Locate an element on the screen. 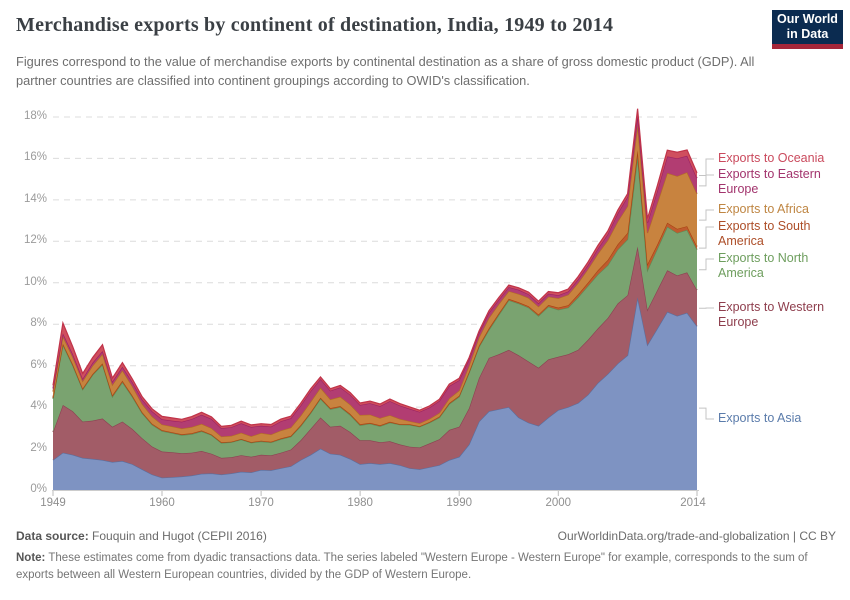  legend-label: Exports to Eastern is located at coordinates (769, 174).